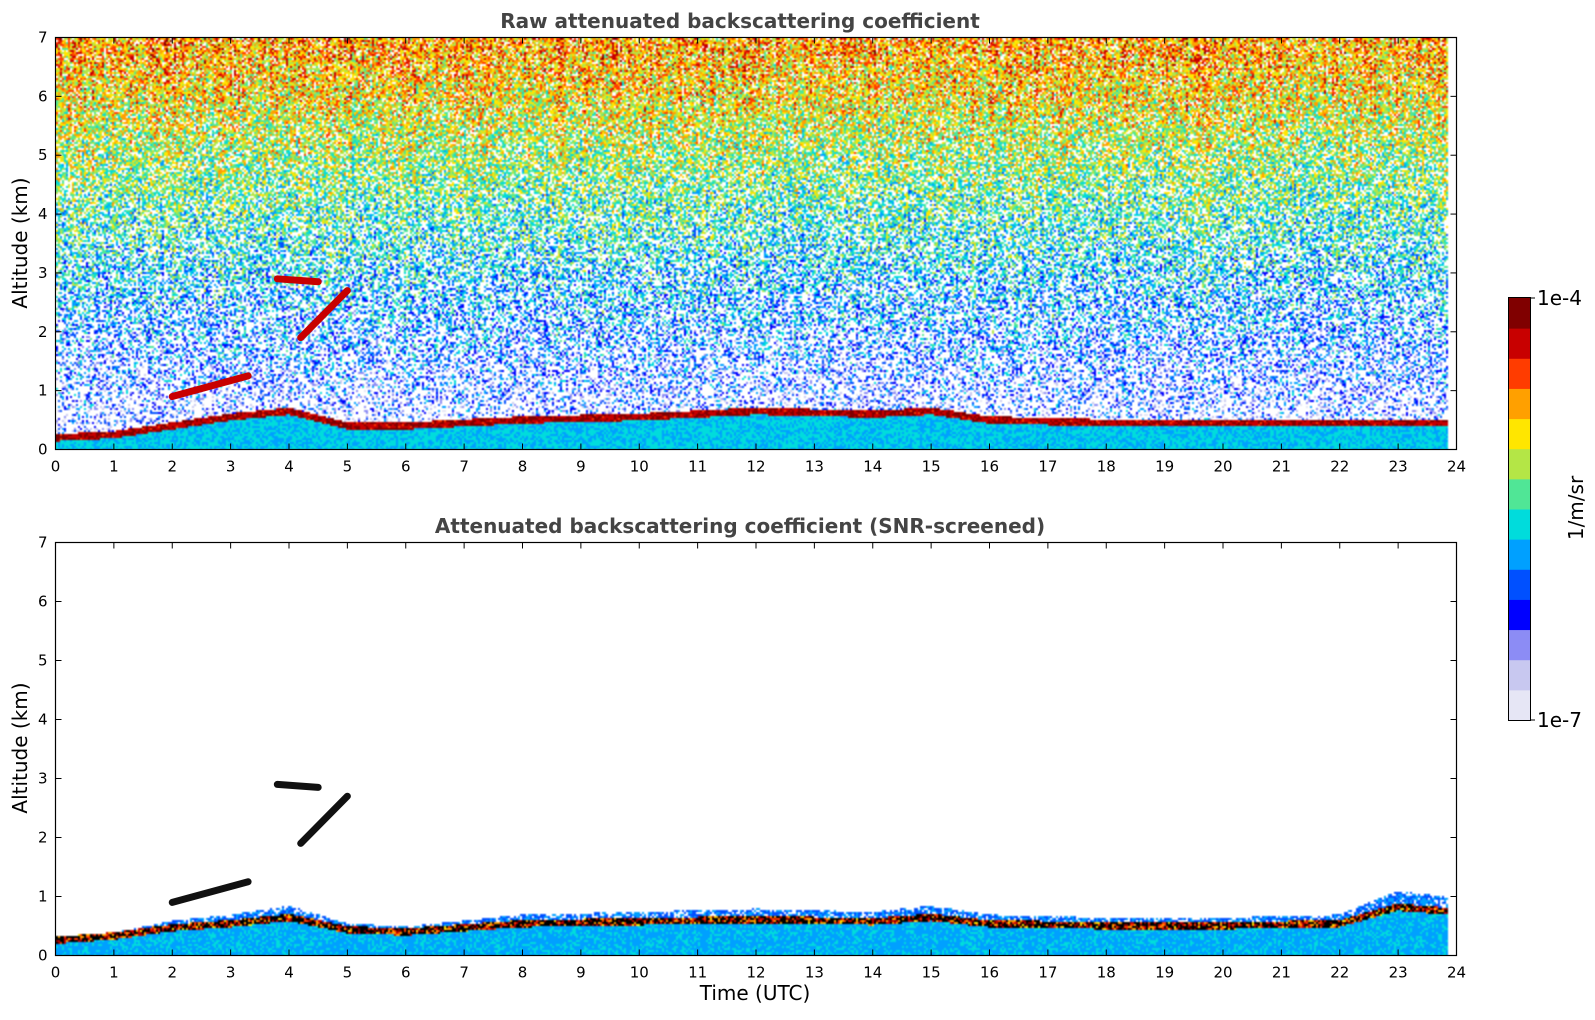 This screenshot has width=1595, height=1020. Describe the element at coordinates (755, 993) in the screenshot. I see `x-axis-label: Time (UTC)` at that location.